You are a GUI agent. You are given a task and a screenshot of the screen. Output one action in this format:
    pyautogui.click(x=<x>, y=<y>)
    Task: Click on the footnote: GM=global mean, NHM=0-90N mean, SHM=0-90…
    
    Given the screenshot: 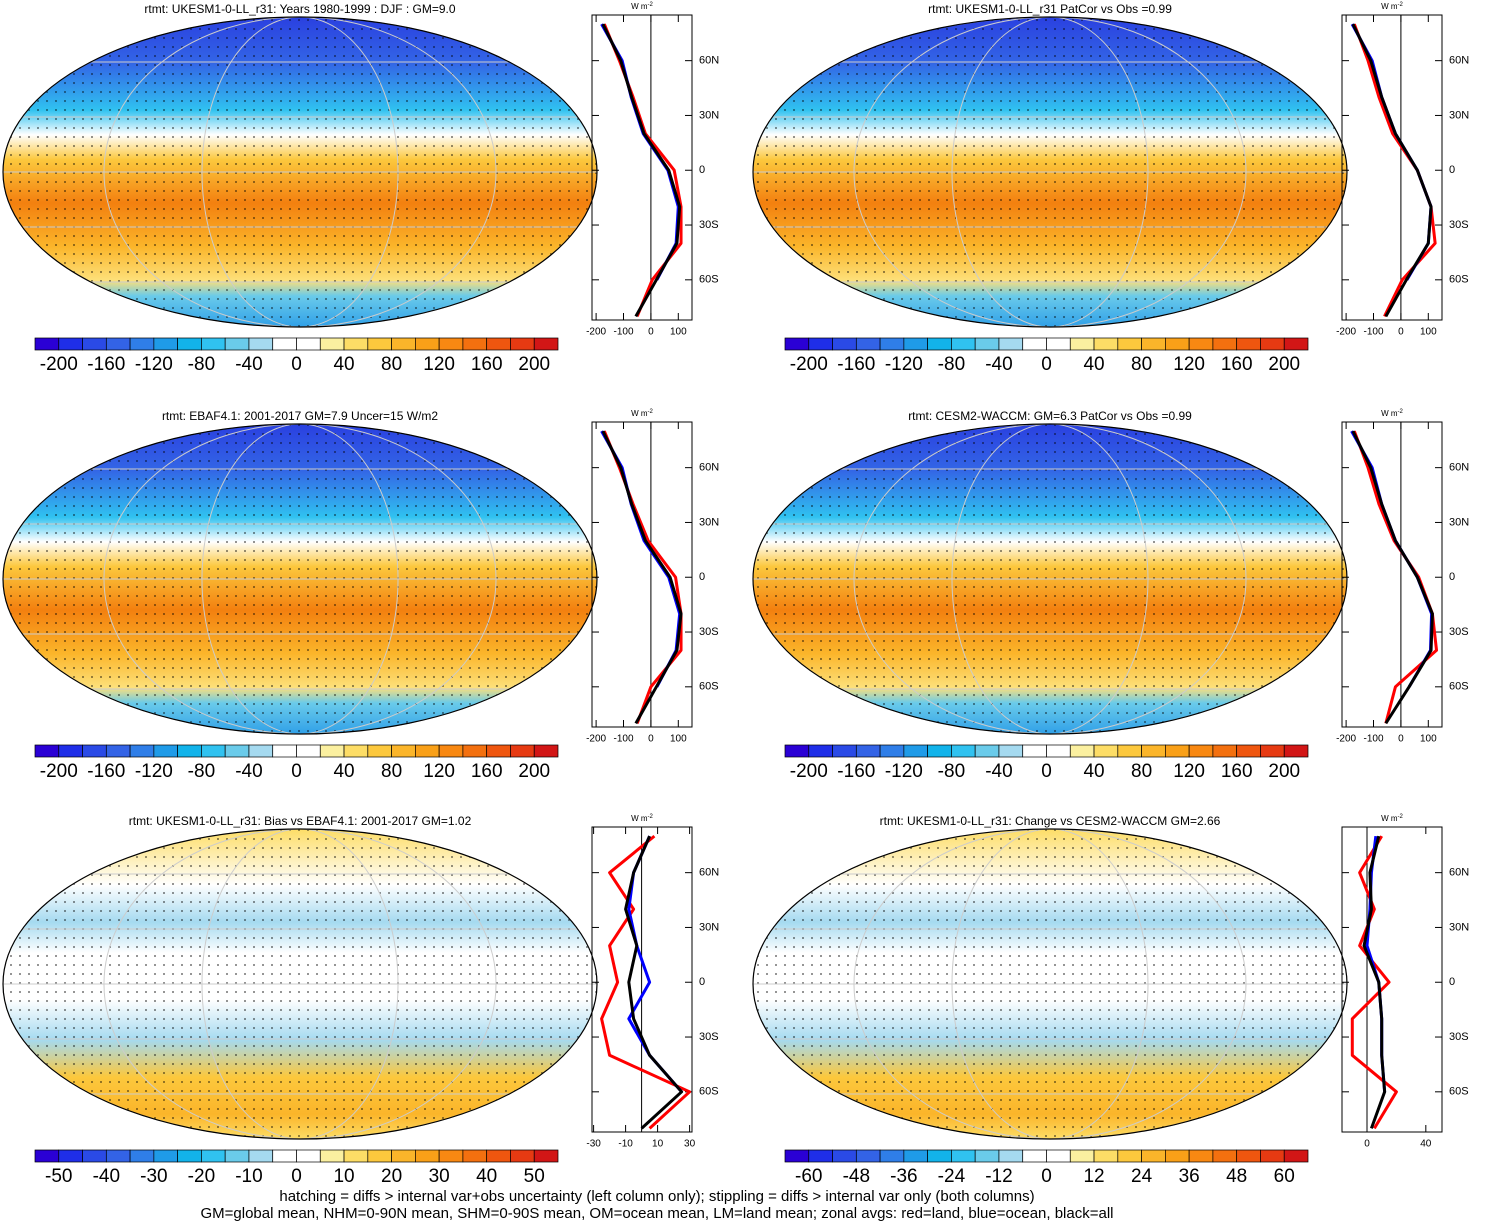 What is the action you would take?
    pyautogui.click(x=656, y=1213)
    